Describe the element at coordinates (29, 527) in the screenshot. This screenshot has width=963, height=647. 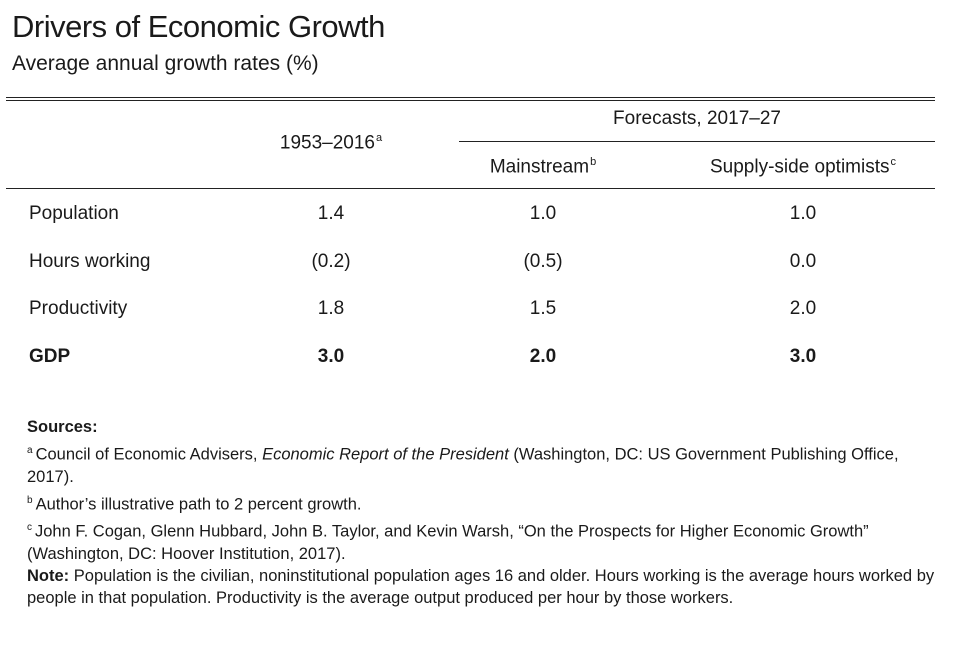
I see `source-marker-c: c` at that location.